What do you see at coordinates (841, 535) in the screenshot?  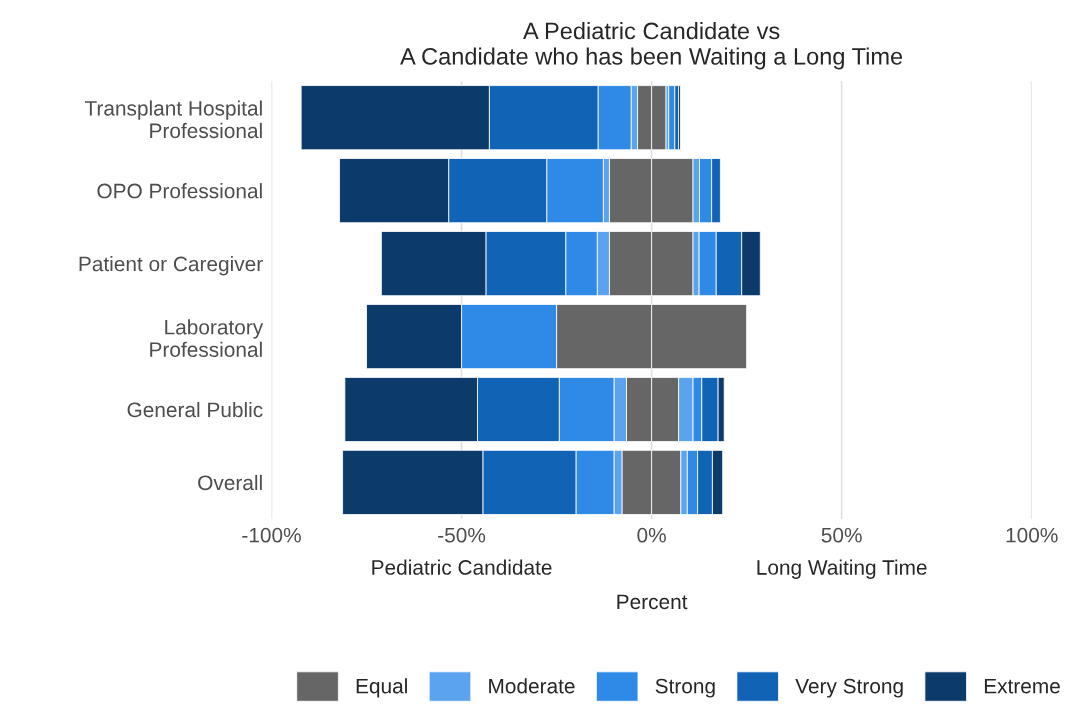 I see `x-tick-label: 50%` at bounding box center [841, 535].